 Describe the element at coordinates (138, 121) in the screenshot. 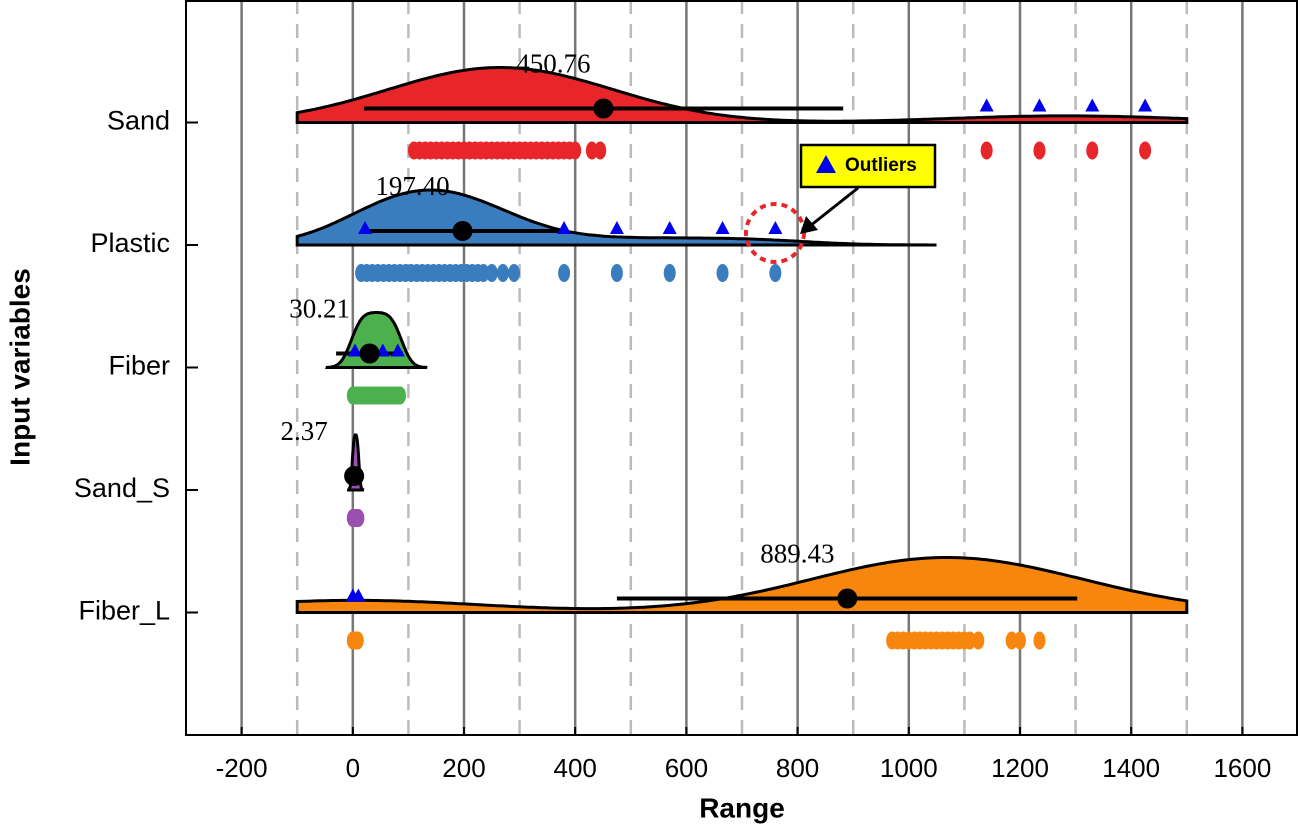

I see `category-label: Sand` at that location.